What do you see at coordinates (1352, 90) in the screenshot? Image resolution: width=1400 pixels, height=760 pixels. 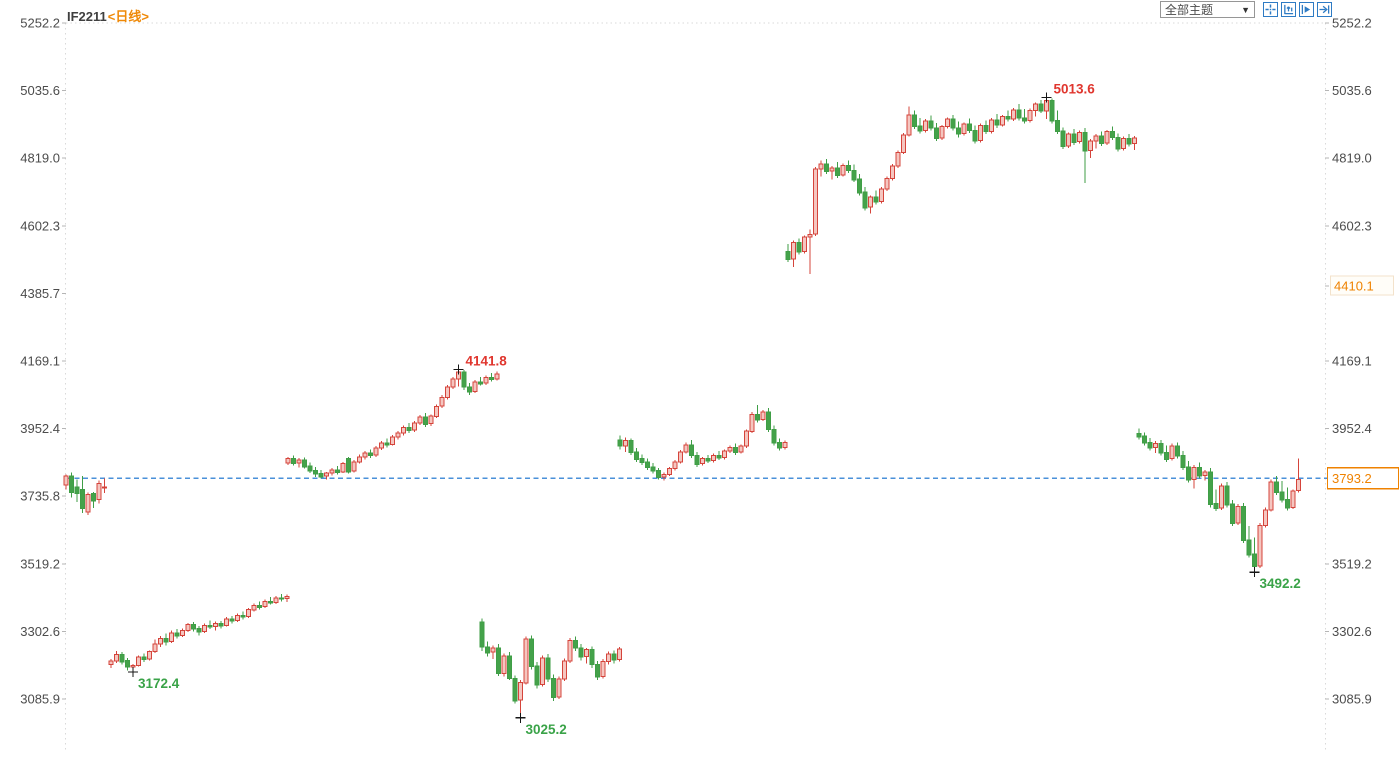 I see `axis-label-right: 5035.6` at bounding box center [1352, 90].